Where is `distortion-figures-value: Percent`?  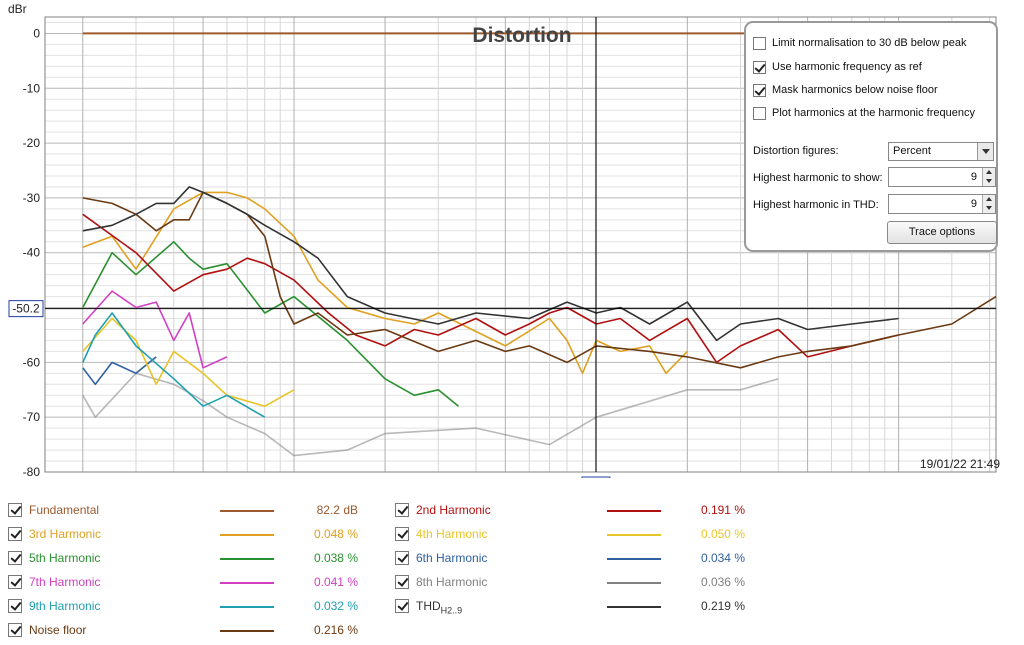
distortion-figures-value: Percent is located at coordinates (912, 151).